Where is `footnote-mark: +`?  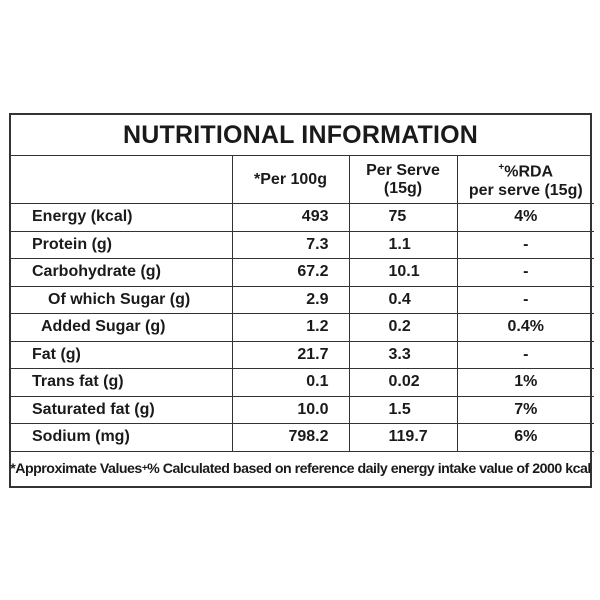 footnote-mark: + is located at coordinates (144, 468).